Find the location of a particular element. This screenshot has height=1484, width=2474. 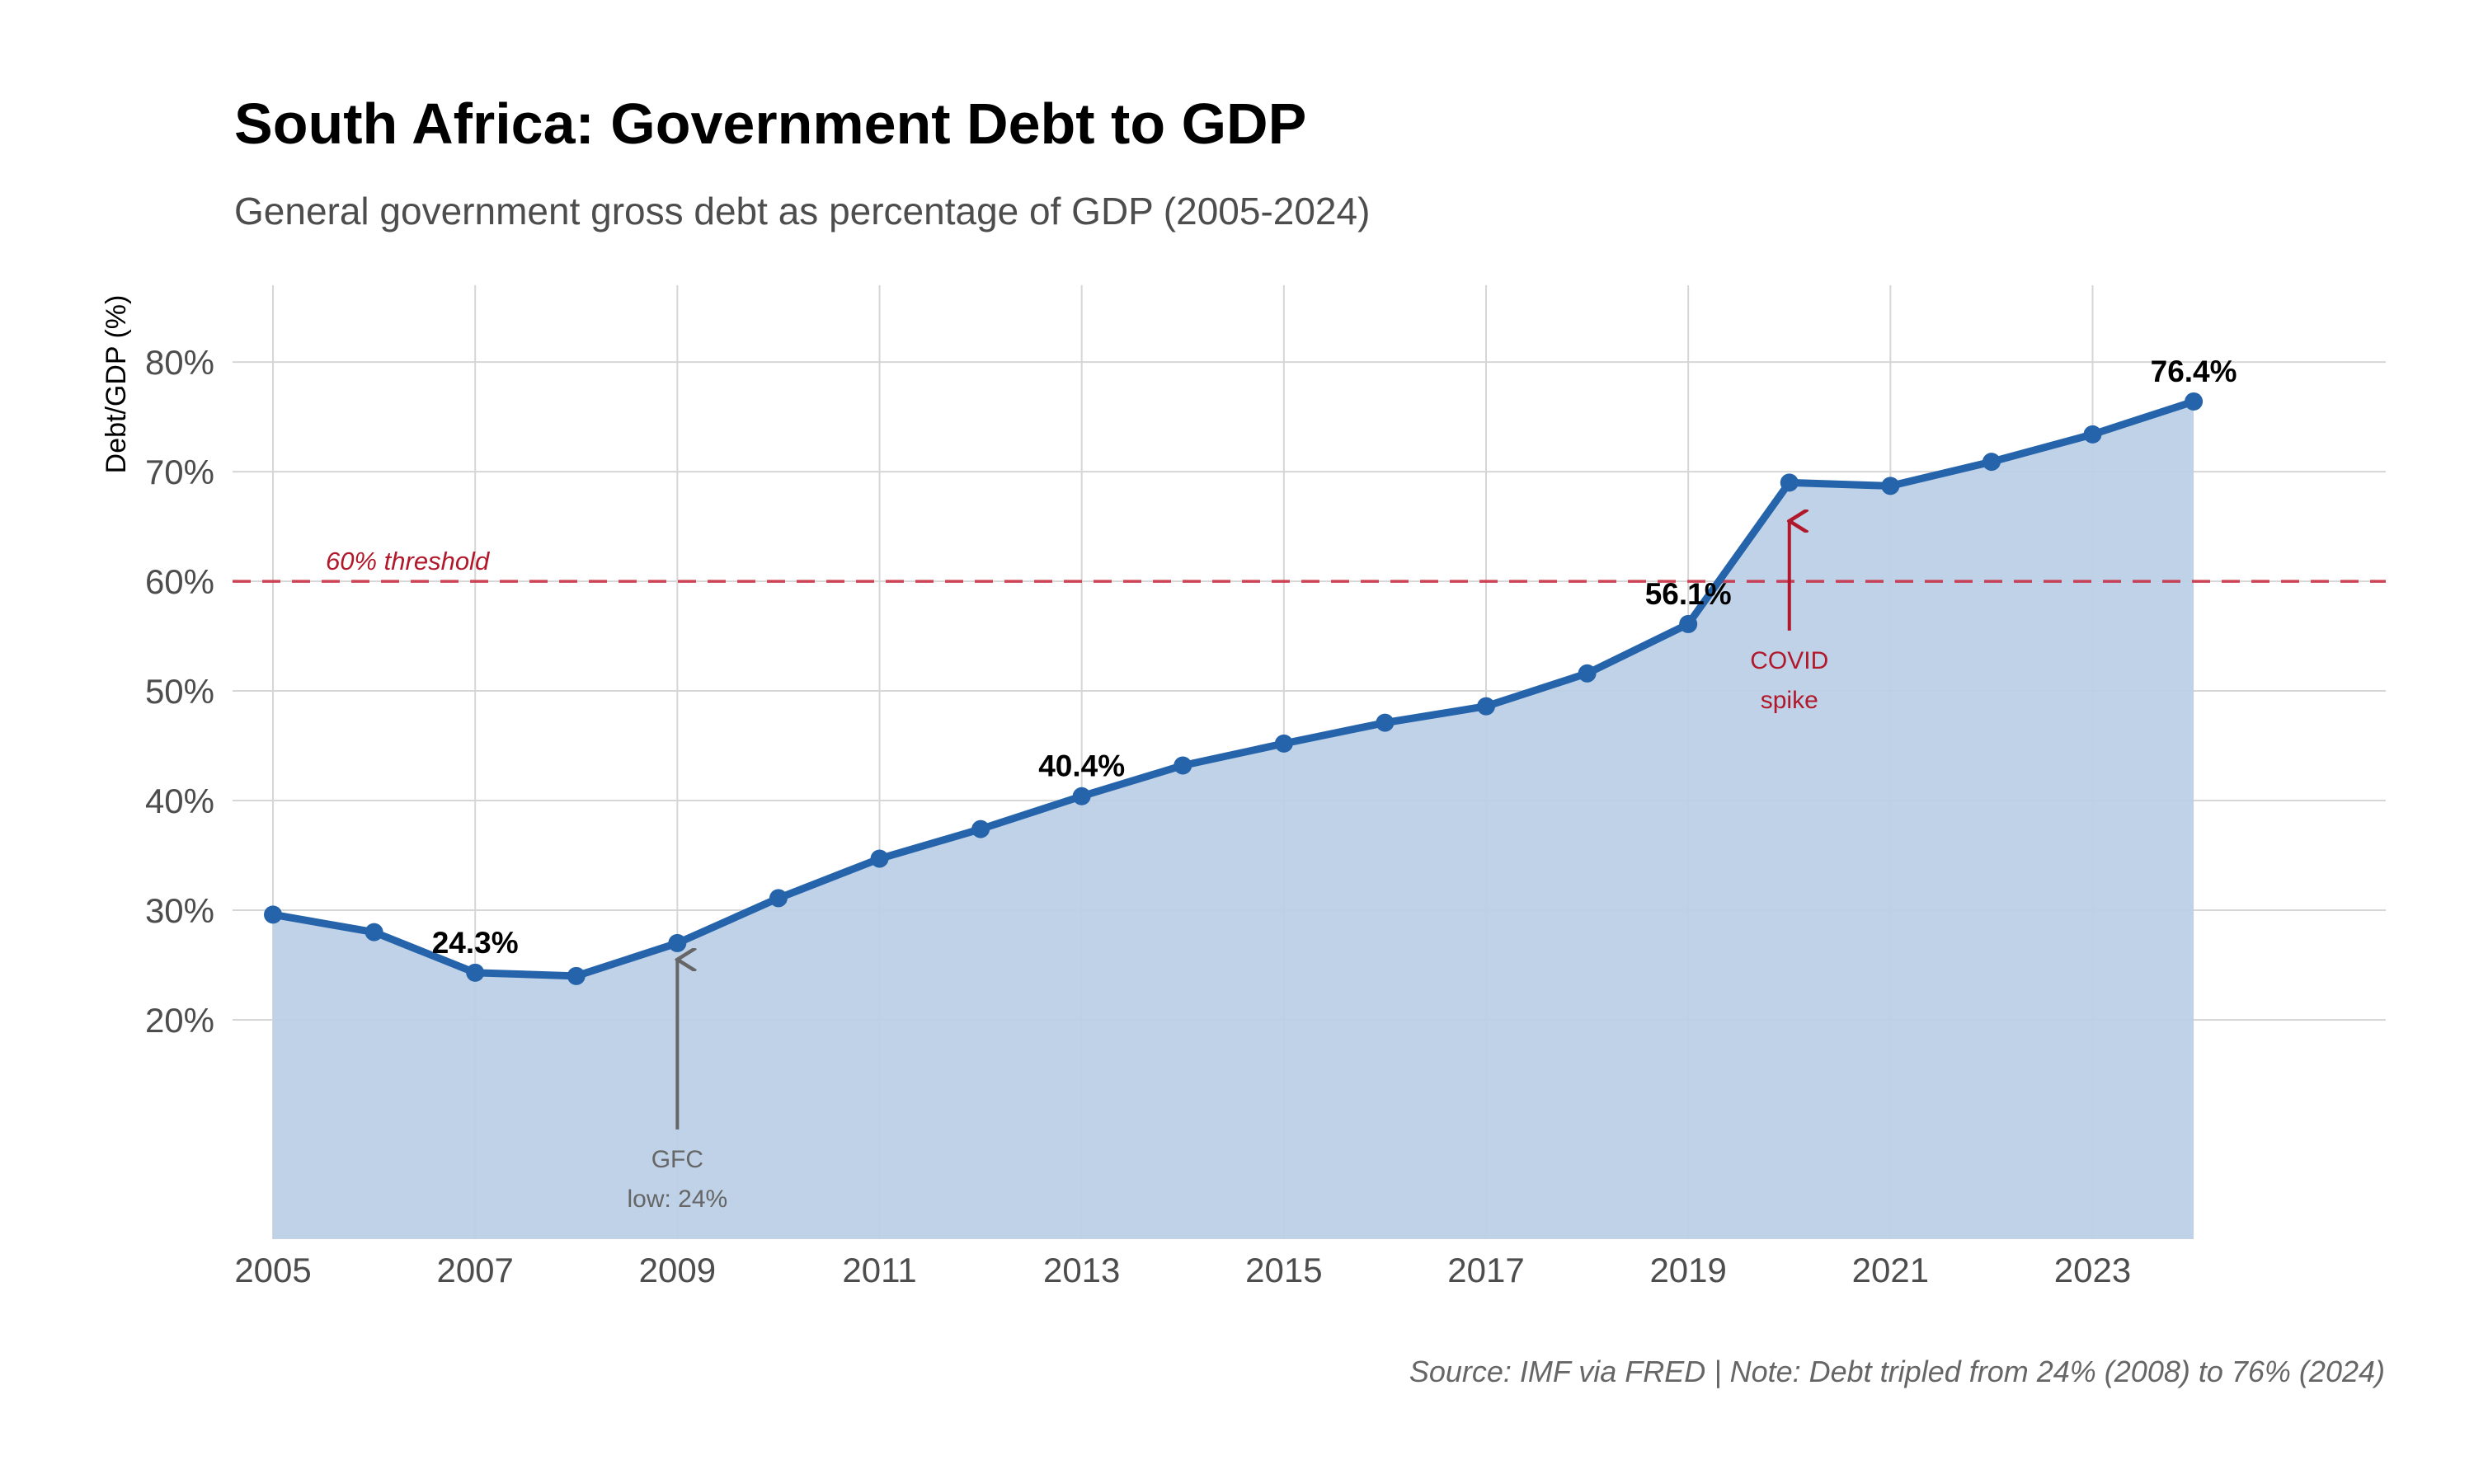

y-tick-label: 70% is located at coordinates (179, 472).